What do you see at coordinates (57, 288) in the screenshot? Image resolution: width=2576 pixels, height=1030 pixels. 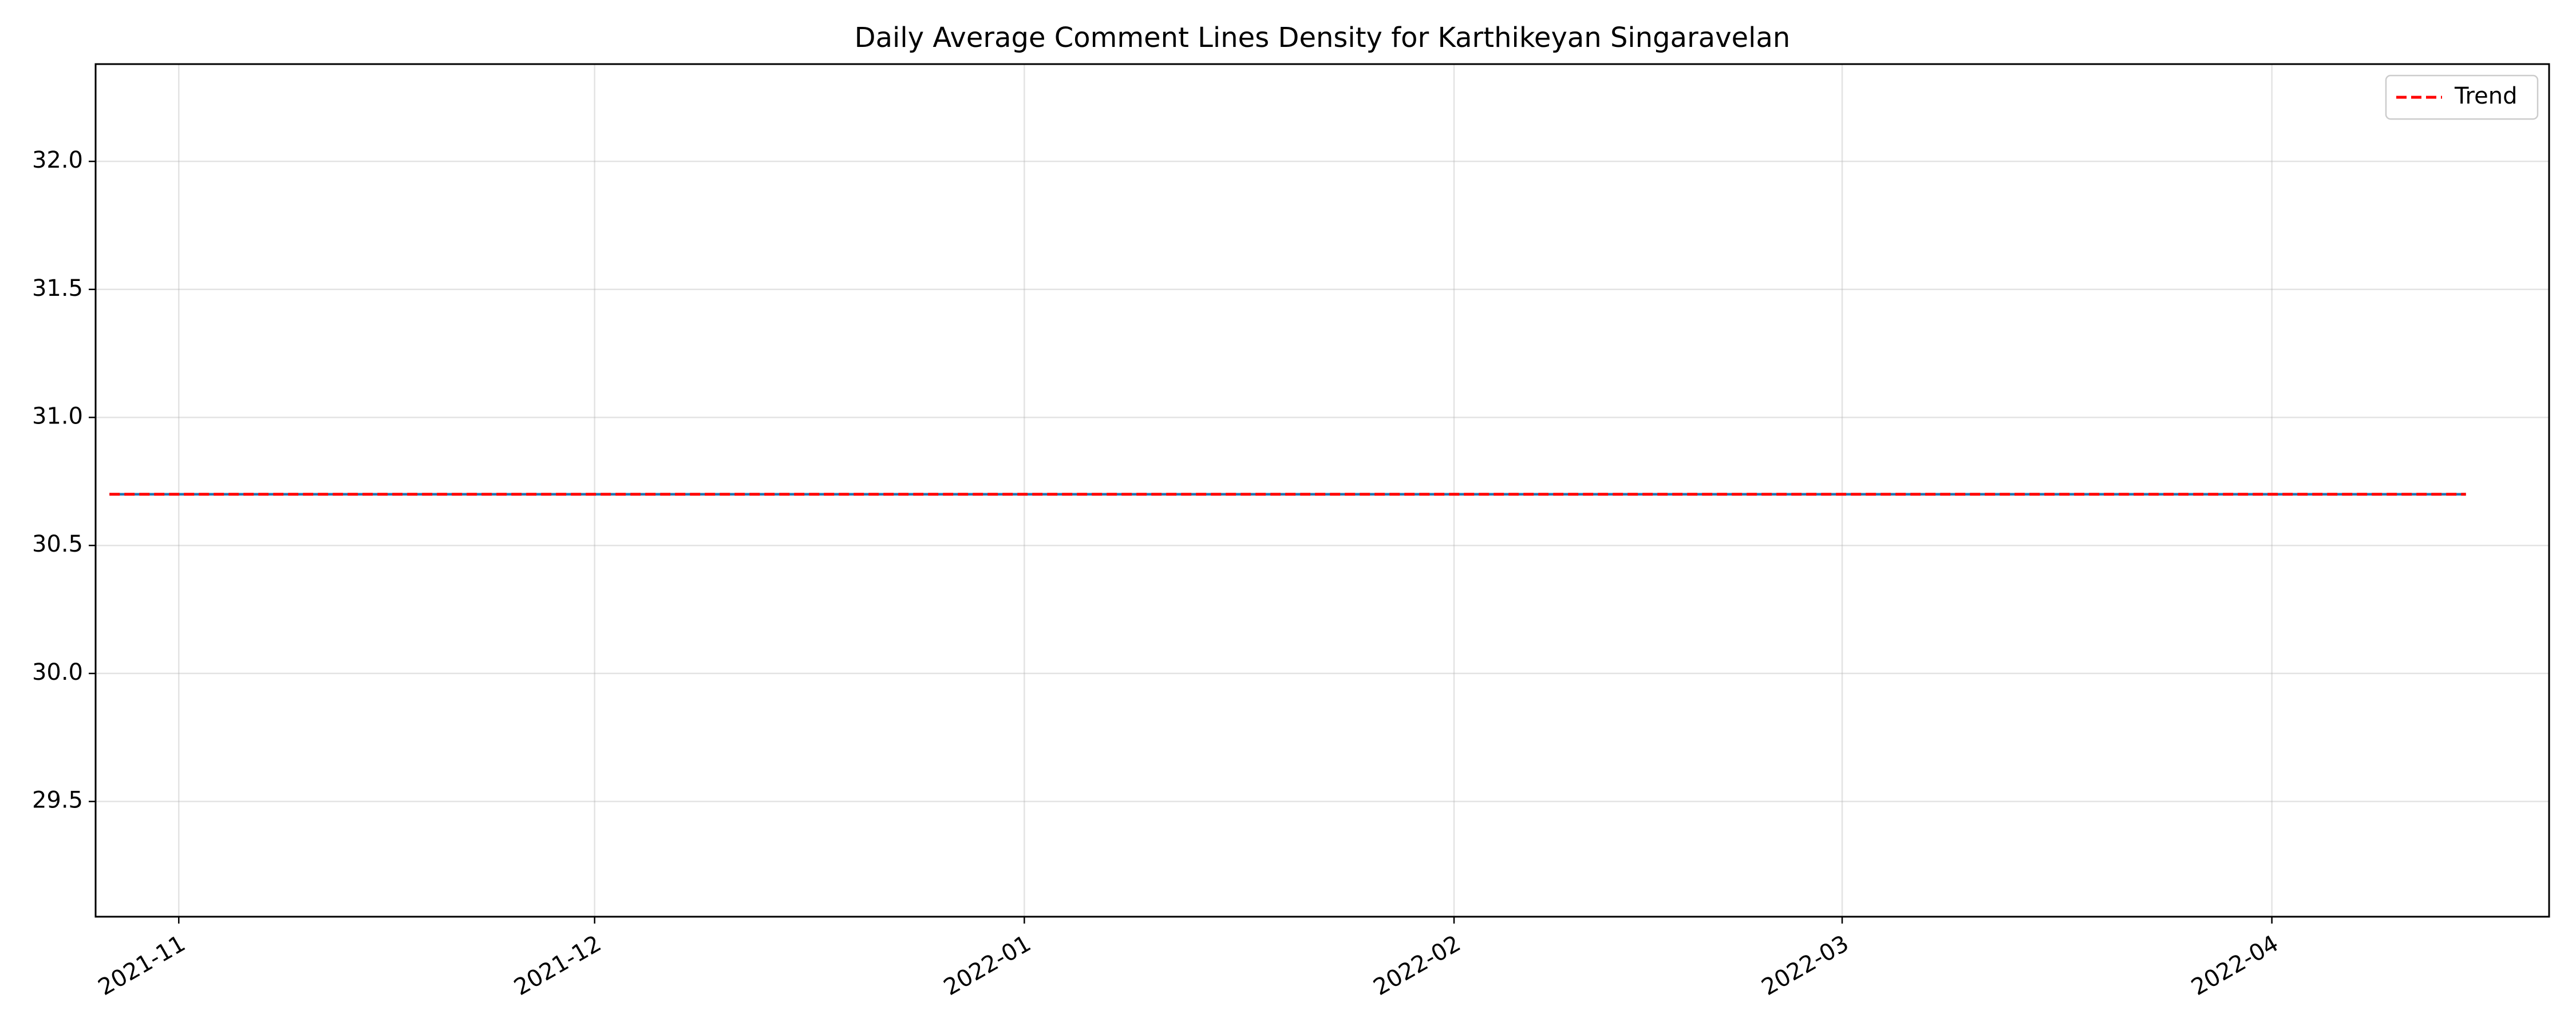 I see `y-tick-label: 31.5` at bounding box center [57, 288].